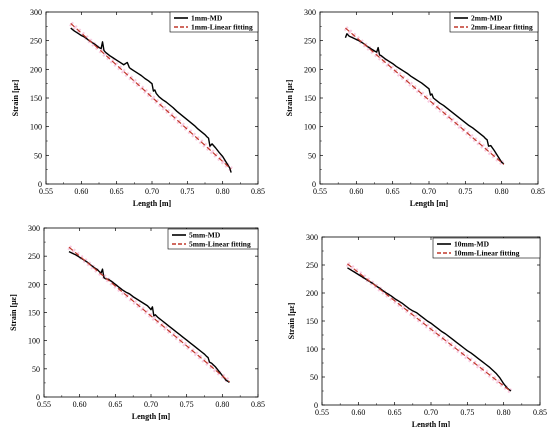 The height and width of the screenshot is (427, 550). What do you see at coordinates (207, 18) in the screenshot?
I see `legend-label-md: 1mm-MD` at bounding box center [207, 18].